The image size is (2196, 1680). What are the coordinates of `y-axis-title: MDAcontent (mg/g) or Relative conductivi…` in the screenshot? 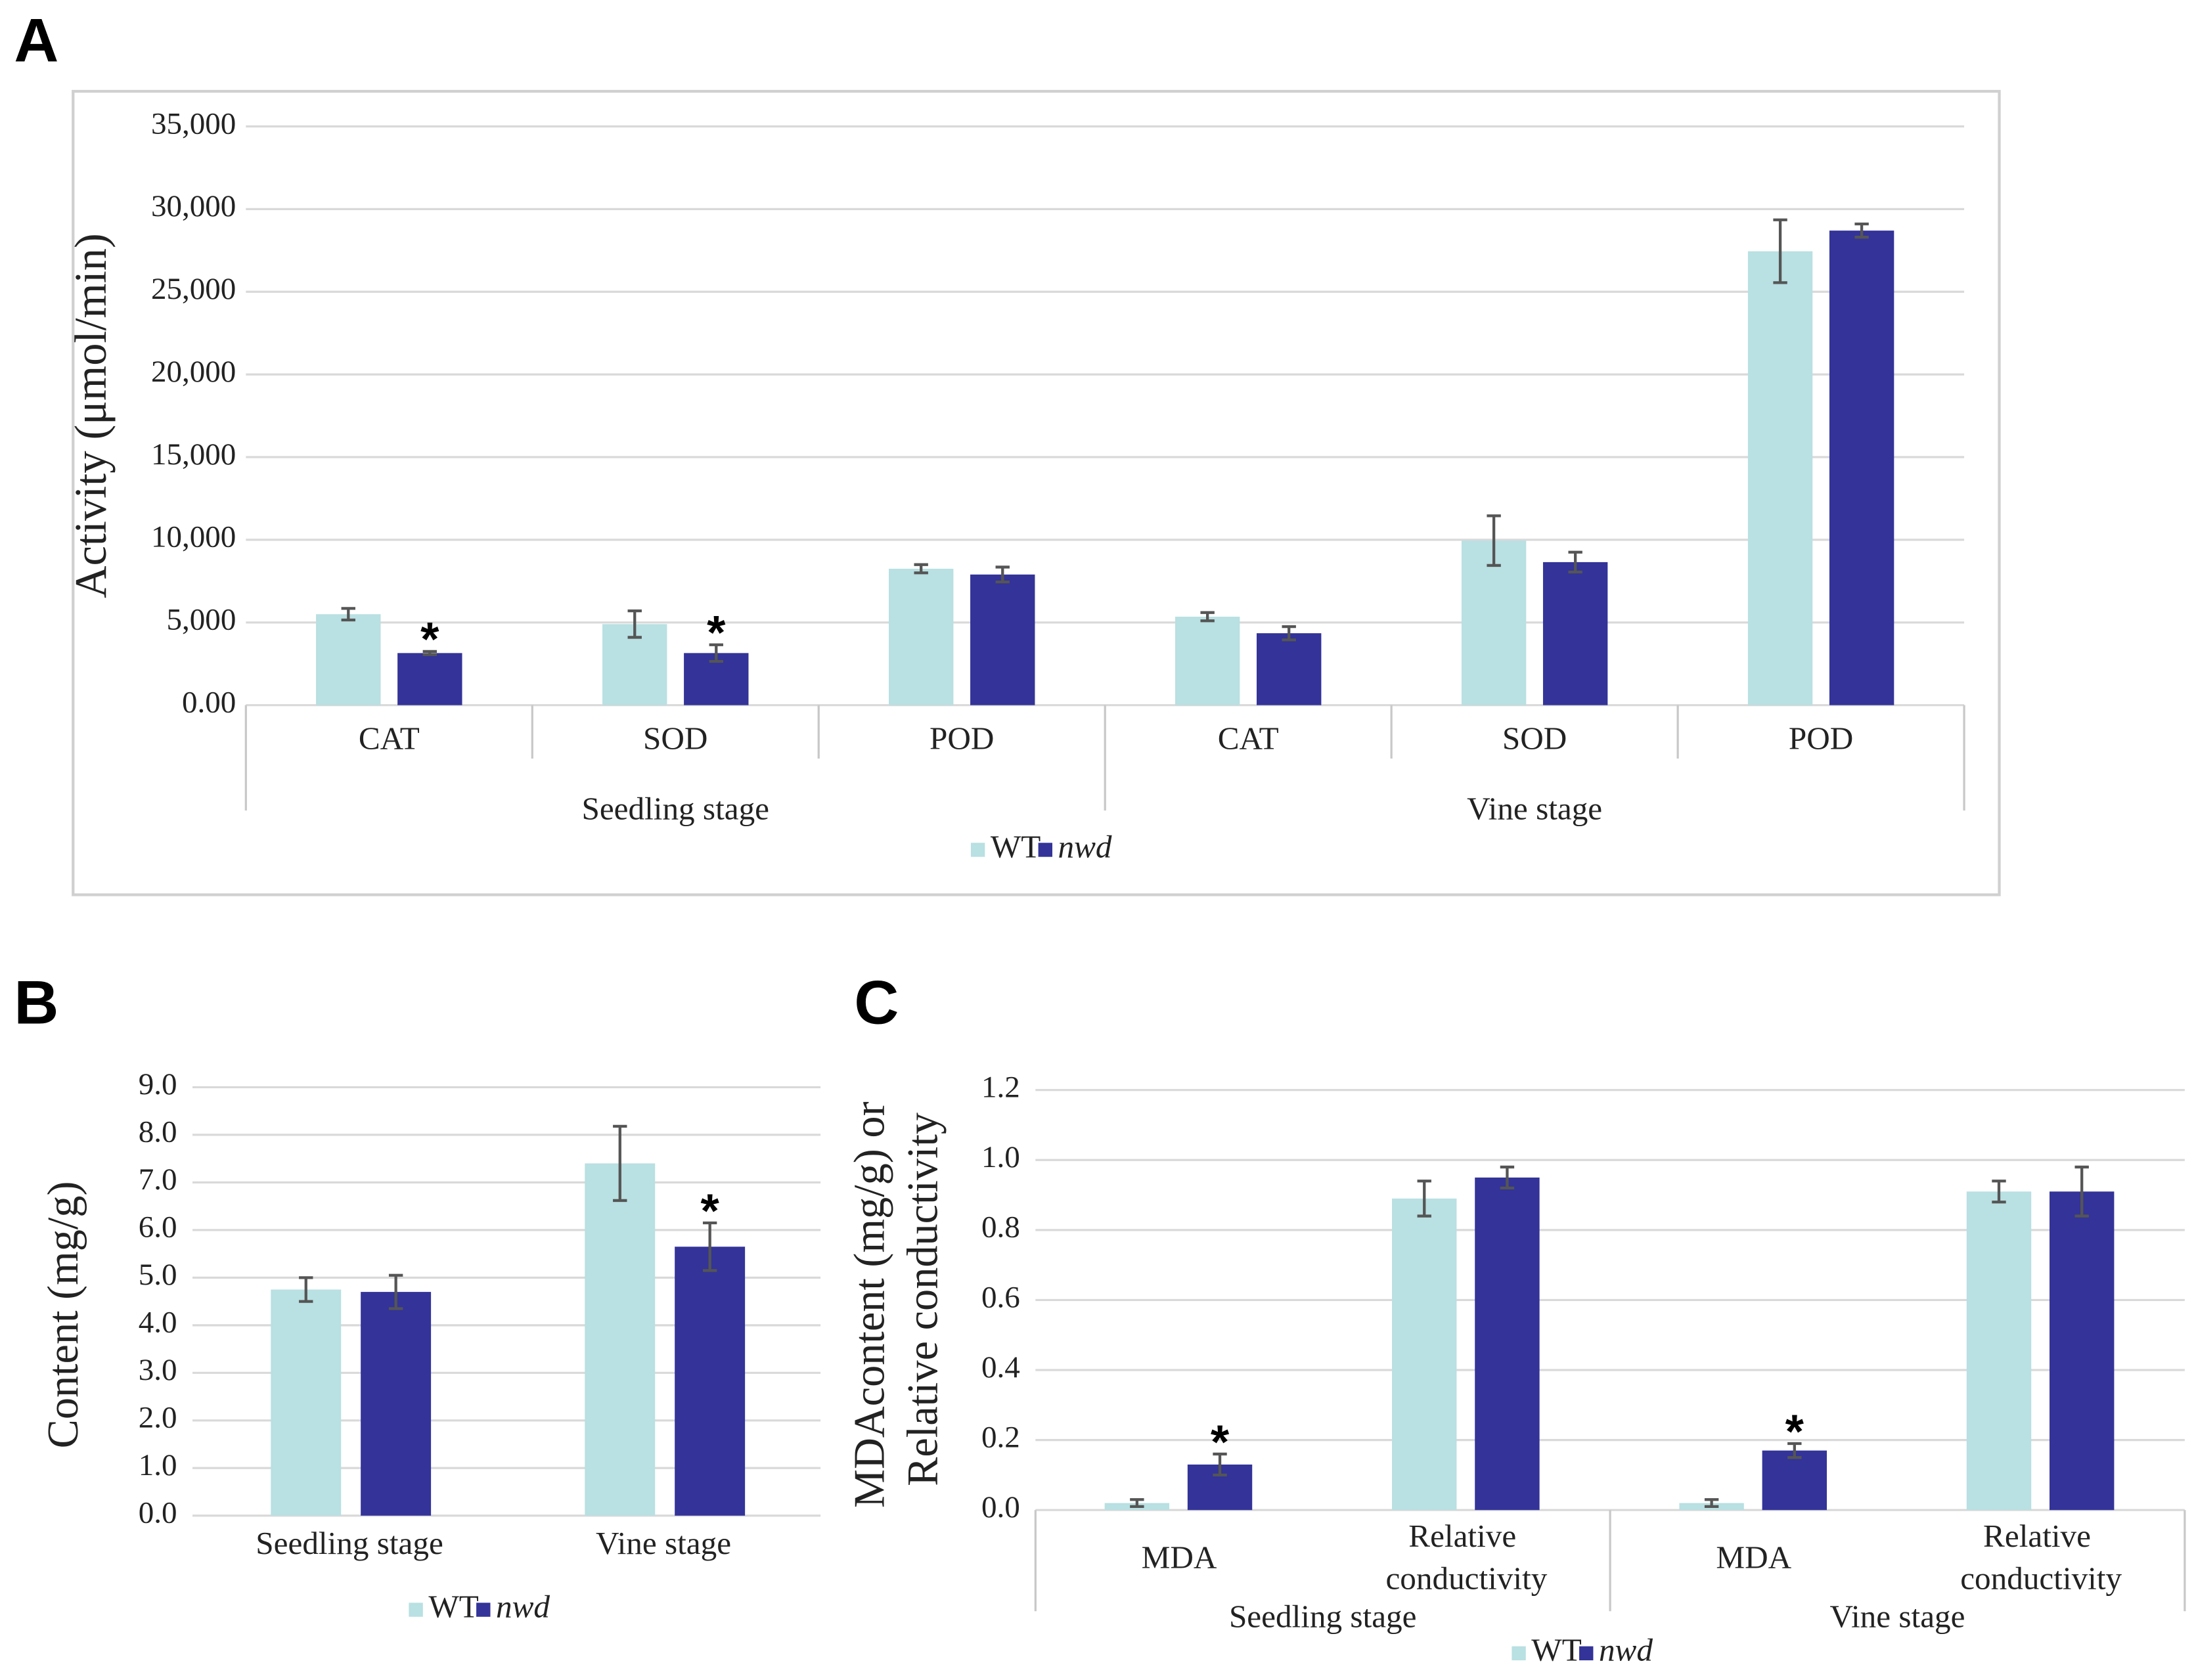 It's located at (897, 1299).